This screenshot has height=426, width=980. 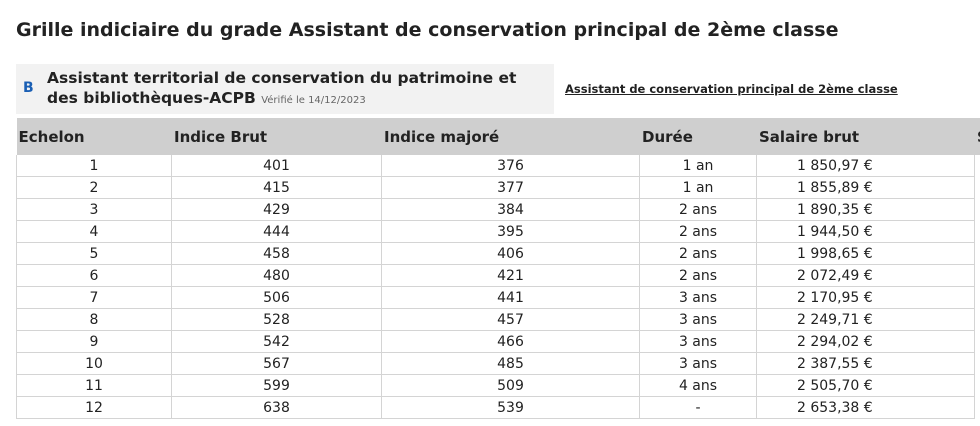 What do you see at coordinates (94, 253) in the screenshot?
I see `cell-echelon: 5` at bounding box center [94, 253].